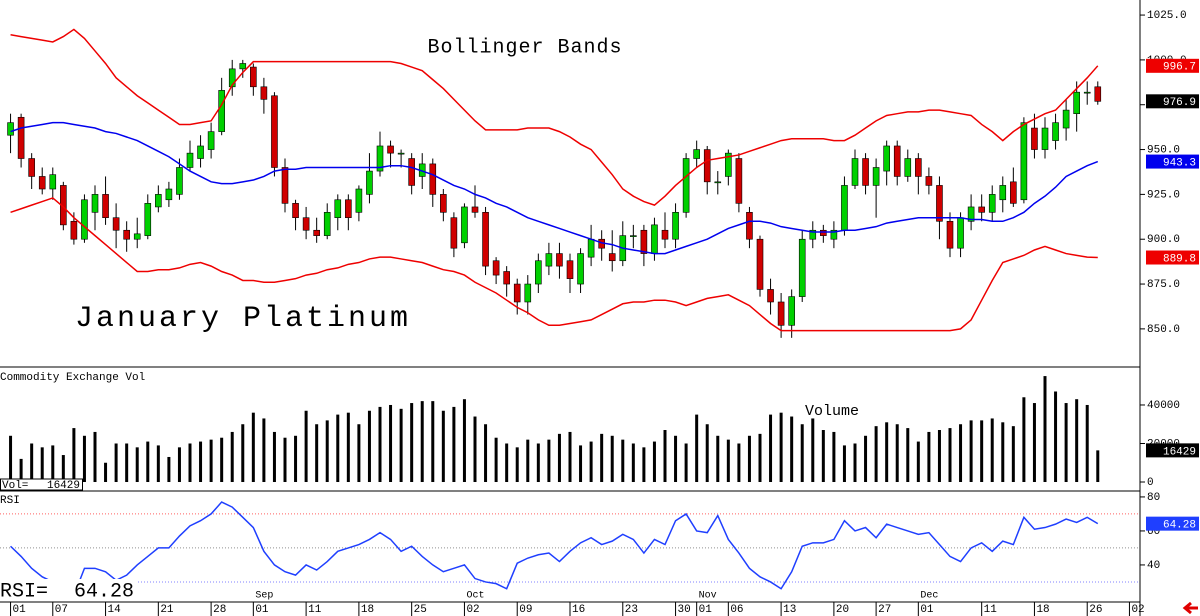  What do you see at coordinates (24, 591) in the screenshot?
I see `readout-label: RSI=` at bounding box center [24, 591].